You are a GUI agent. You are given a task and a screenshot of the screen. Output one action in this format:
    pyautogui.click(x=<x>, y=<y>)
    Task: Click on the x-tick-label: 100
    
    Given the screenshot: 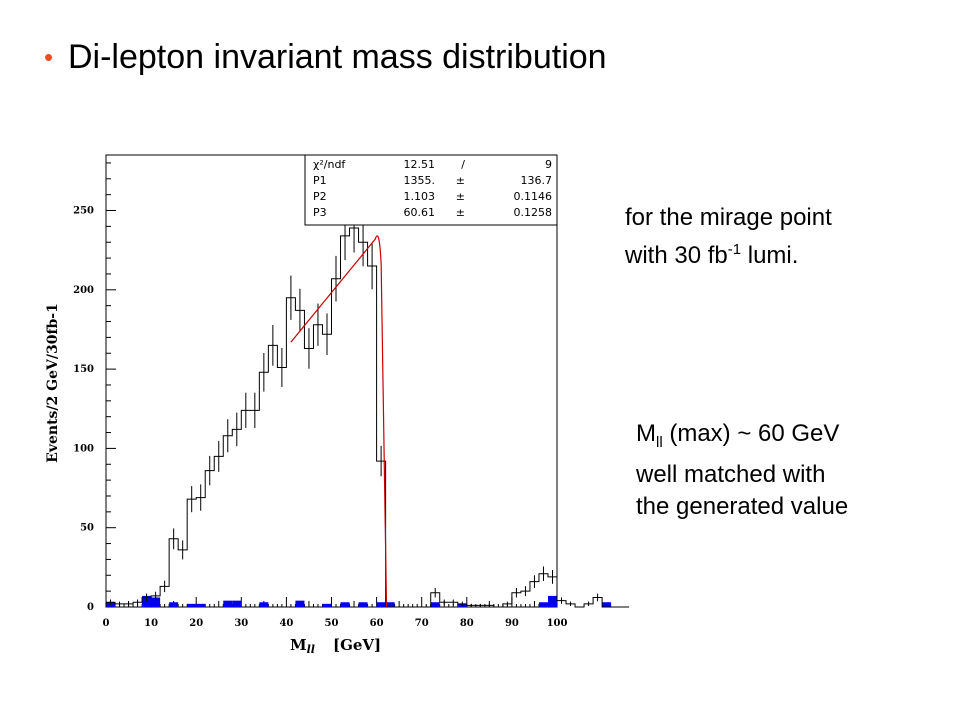 What is the action you would take?
    pyautogui.click(x=557, y=623)
    